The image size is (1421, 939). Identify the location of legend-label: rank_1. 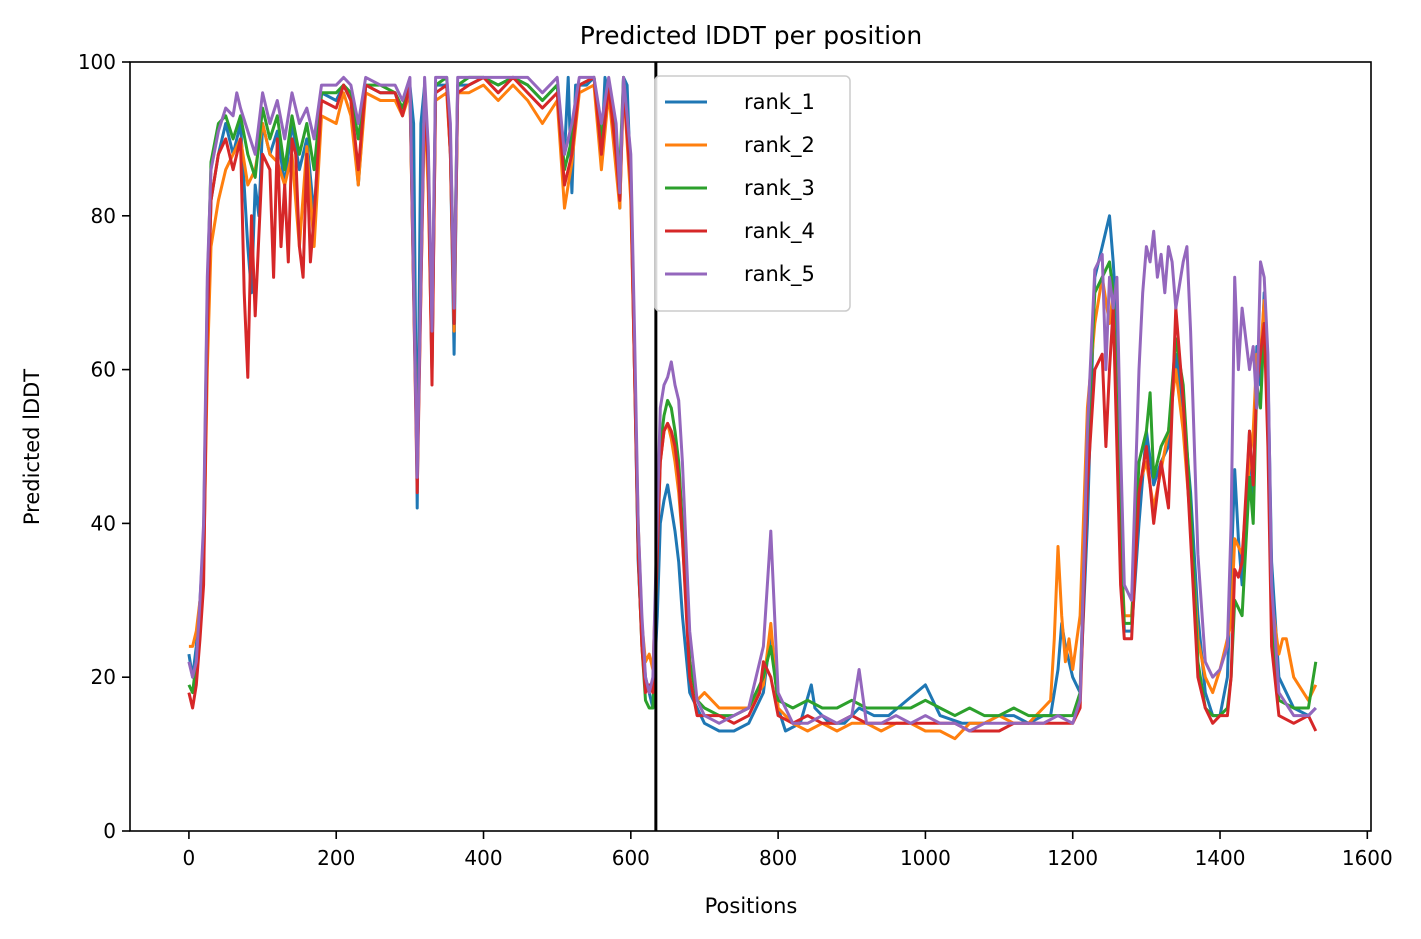
(779, 102).